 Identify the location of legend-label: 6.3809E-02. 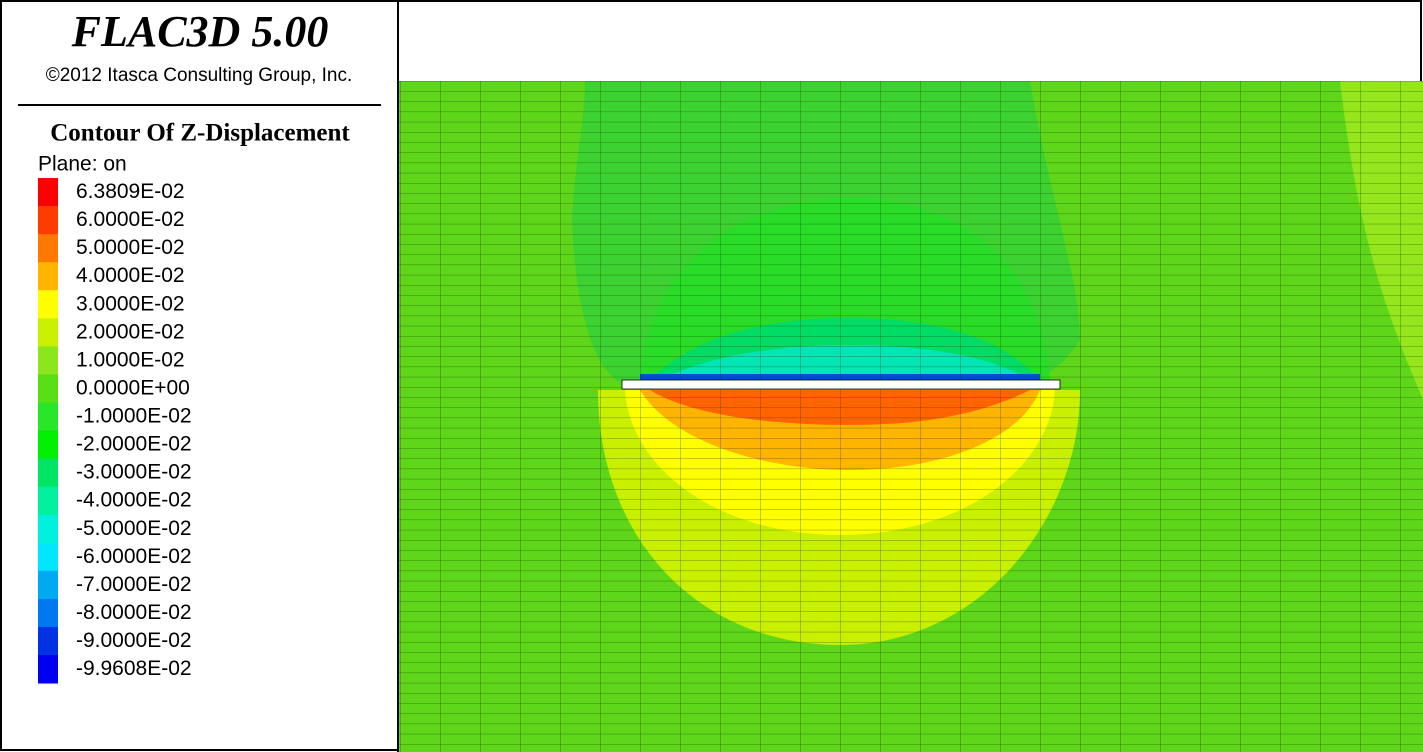
(130, 191).